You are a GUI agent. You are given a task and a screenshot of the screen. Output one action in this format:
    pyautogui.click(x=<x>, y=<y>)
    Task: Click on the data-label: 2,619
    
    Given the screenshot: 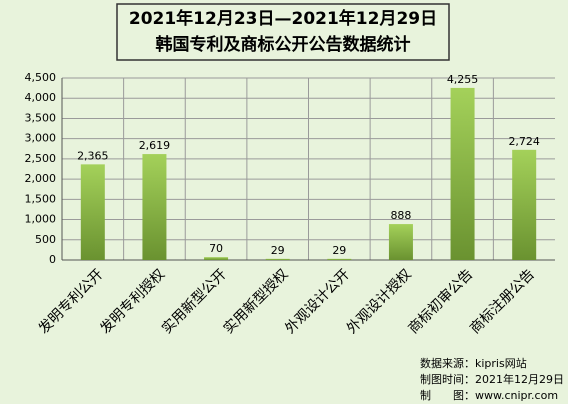 What is the action you would take?
    pyautogui.click(x=155, y=145)
    